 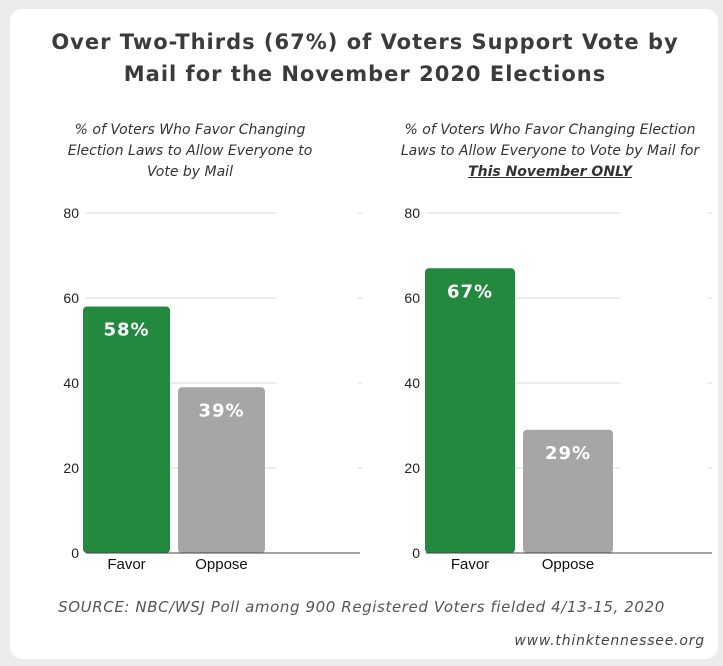 I want to click on left-category-label-oppose: Oppose, so click(x=221, y=564).